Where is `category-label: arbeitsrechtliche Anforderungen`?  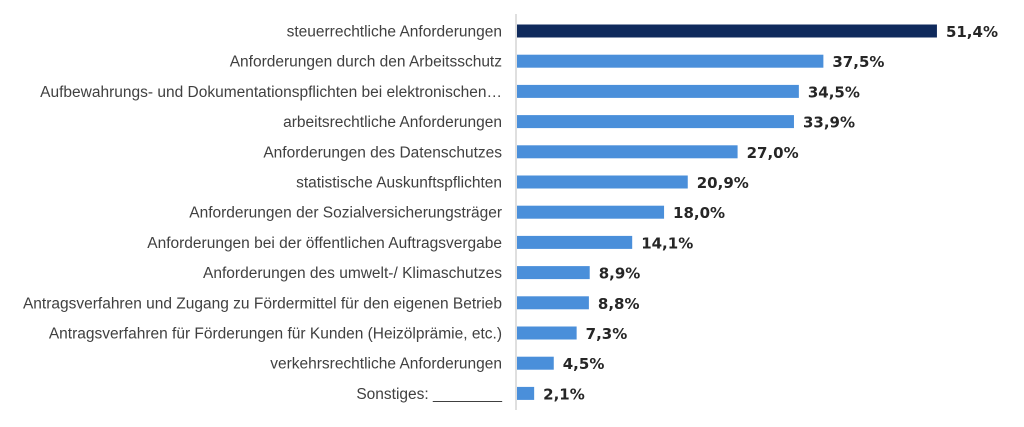 category-label: arbeitsrechtliche Anforderungen is located at coordinates (392, 122).